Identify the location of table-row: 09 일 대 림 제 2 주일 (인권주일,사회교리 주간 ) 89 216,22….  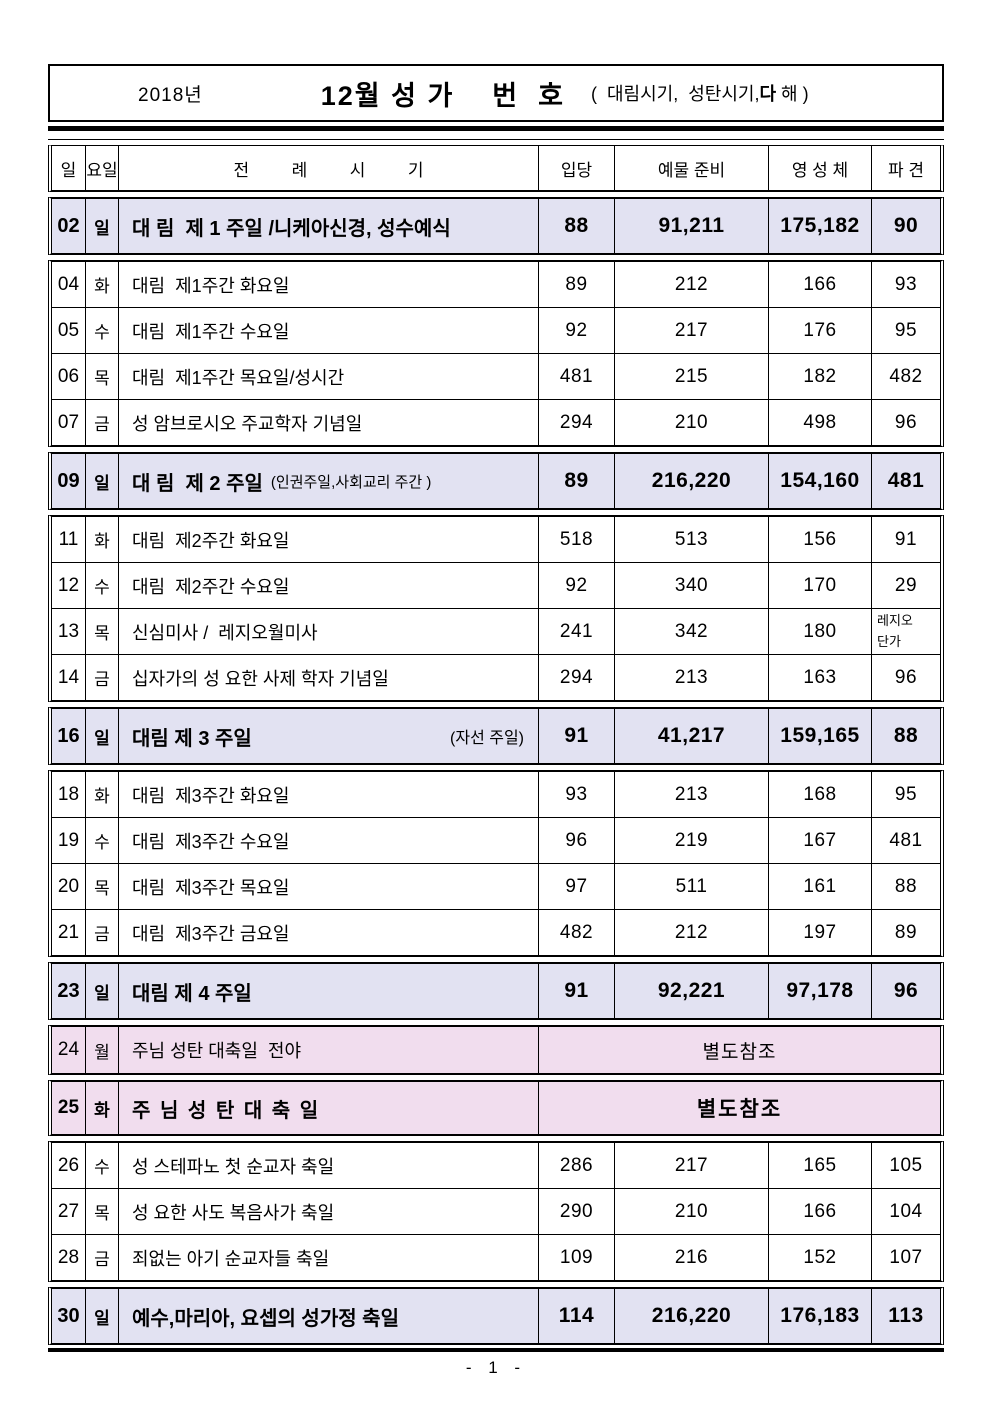
(496, 481).